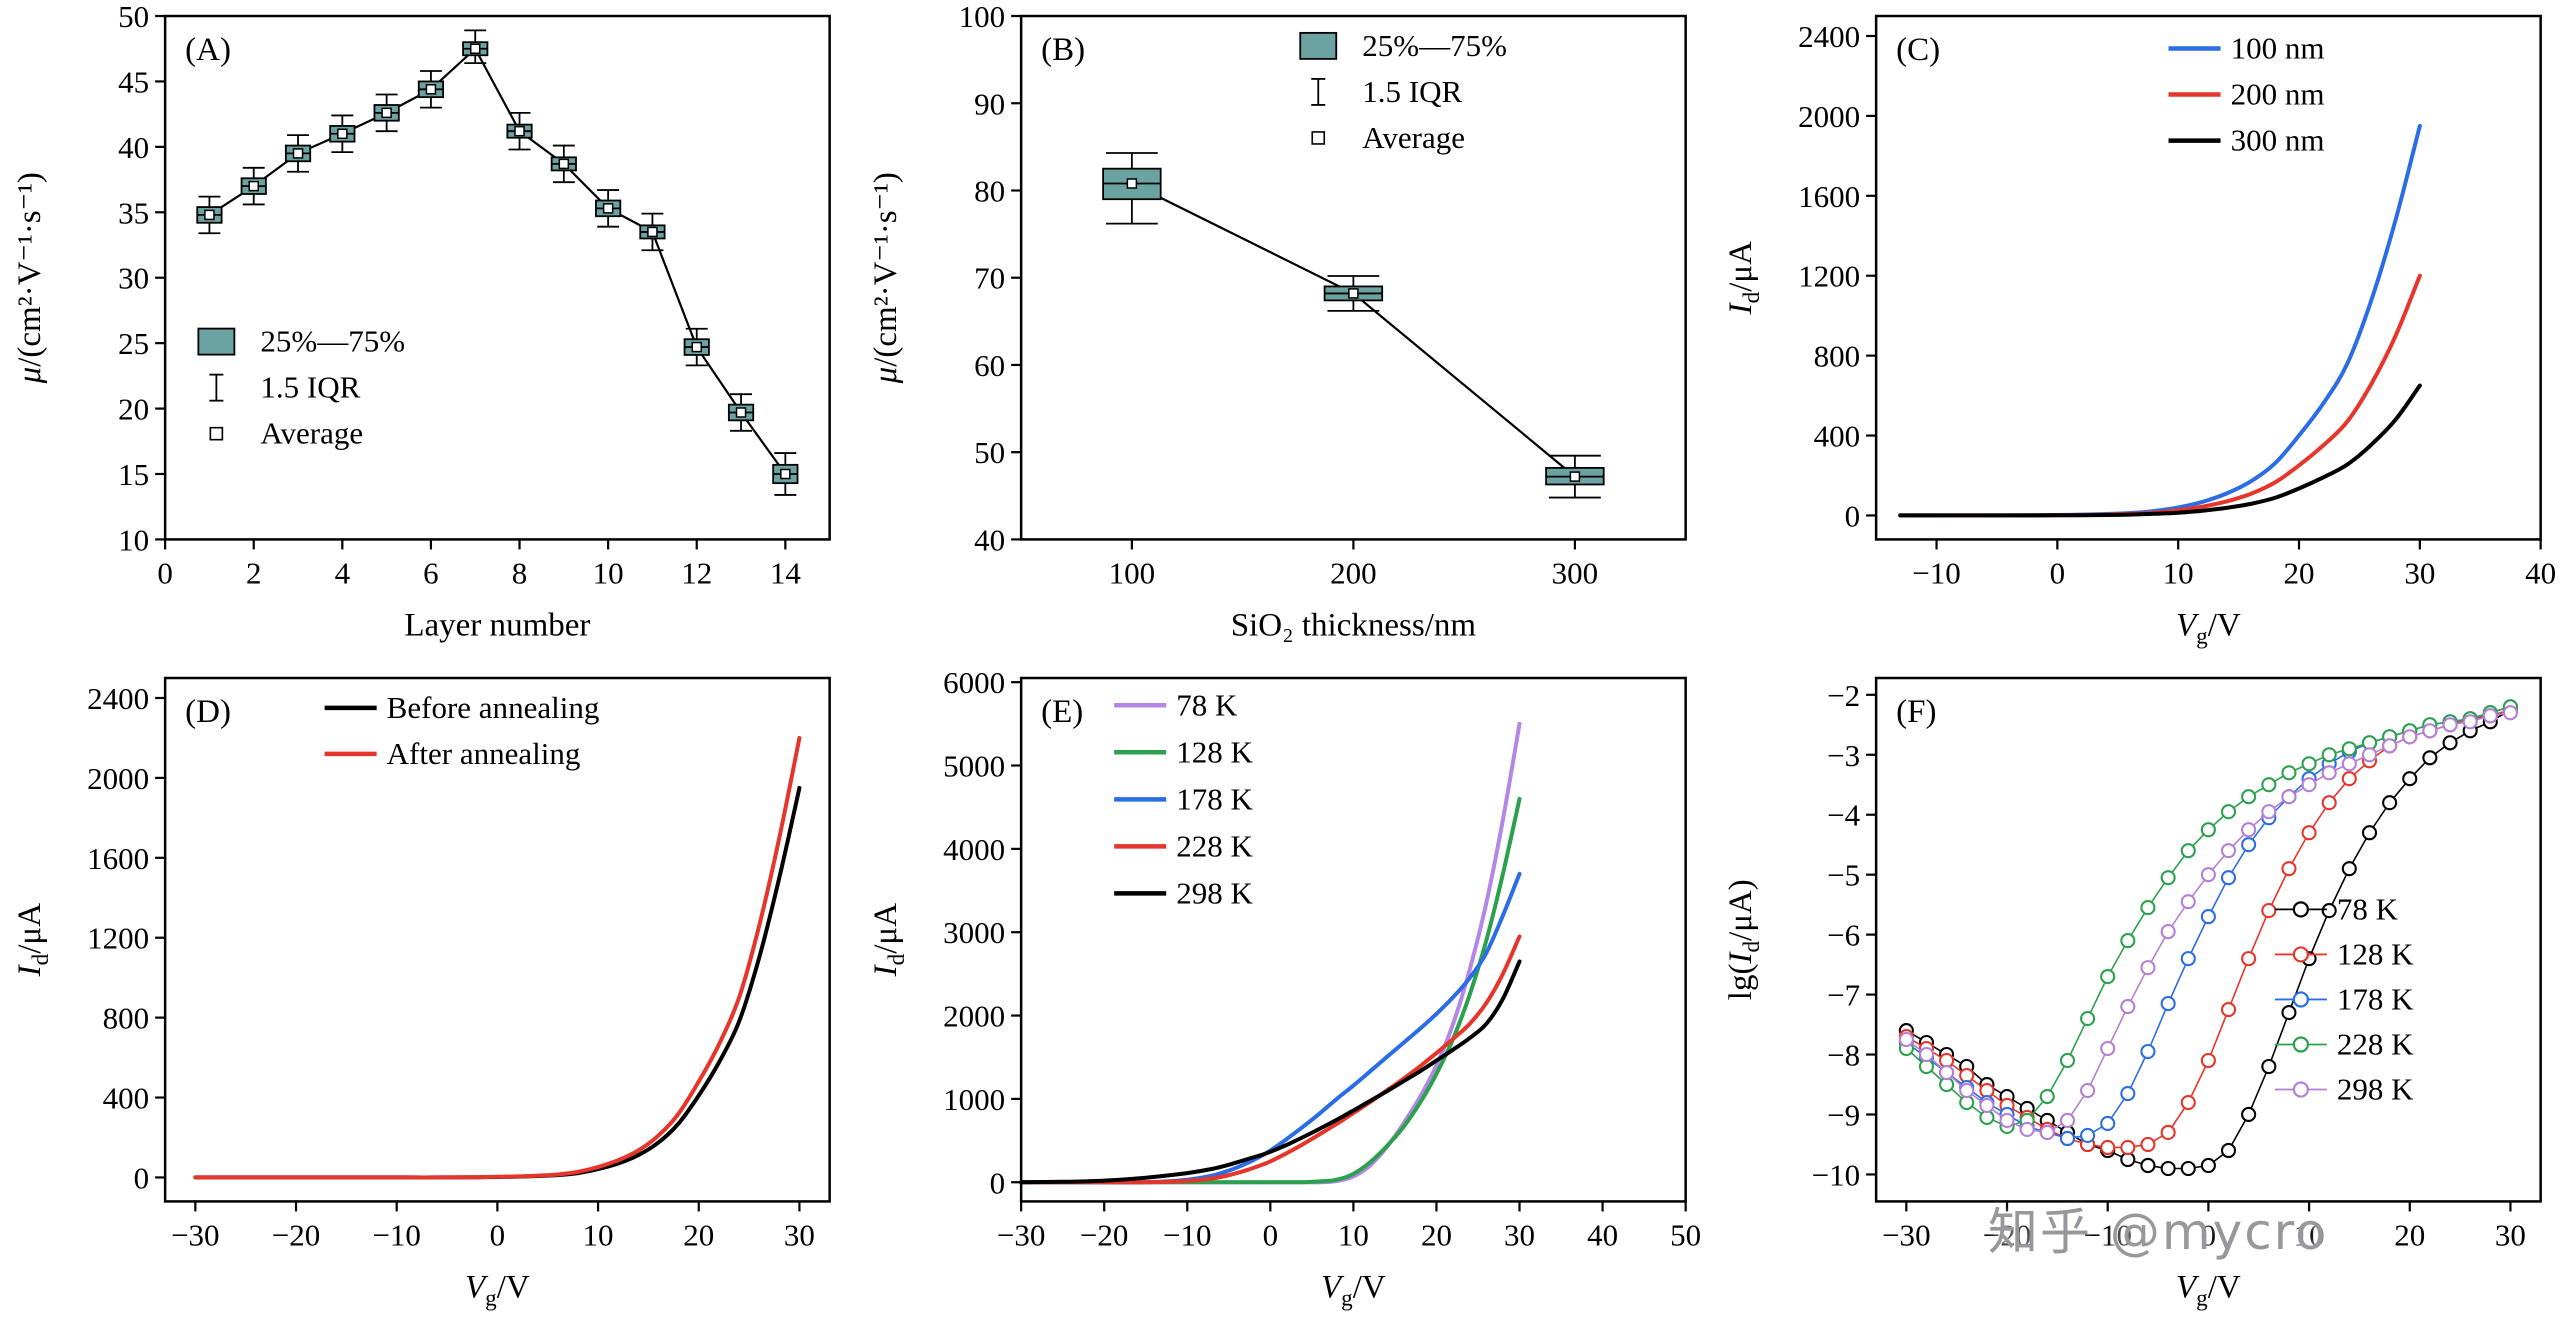  Describe the element at coordinates (133, 539) in the screenshot. I see `y-tick-label: 10` at that location.